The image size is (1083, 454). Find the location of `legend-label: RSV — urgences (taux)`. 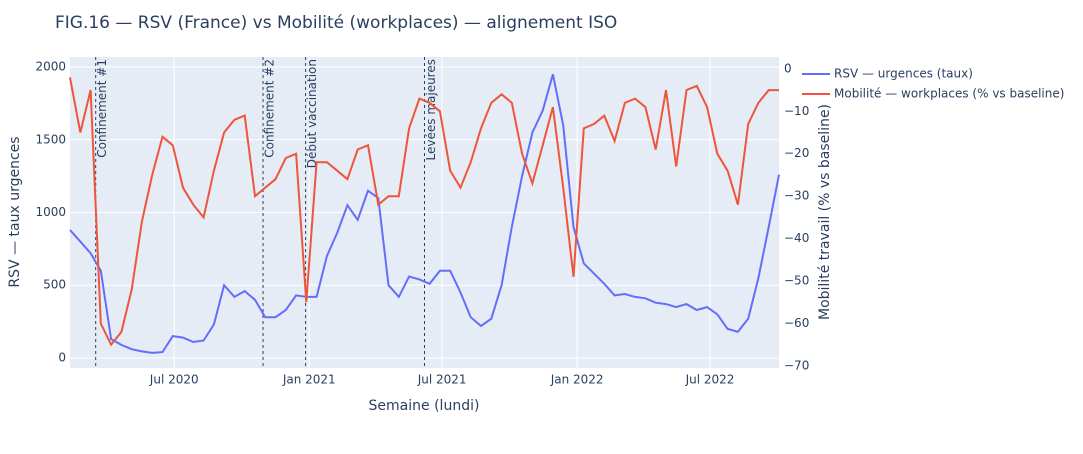

legend-label: RSV — urgences (taux) is located at coordinates (903, 74).